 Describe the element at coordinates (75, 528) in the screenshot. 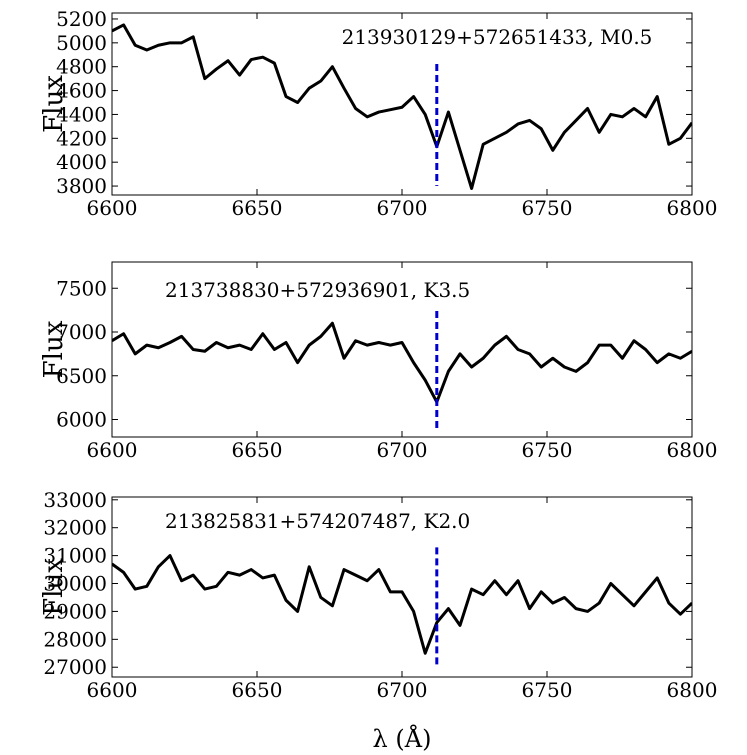

I see `y-tick-label: 32000` at that location.